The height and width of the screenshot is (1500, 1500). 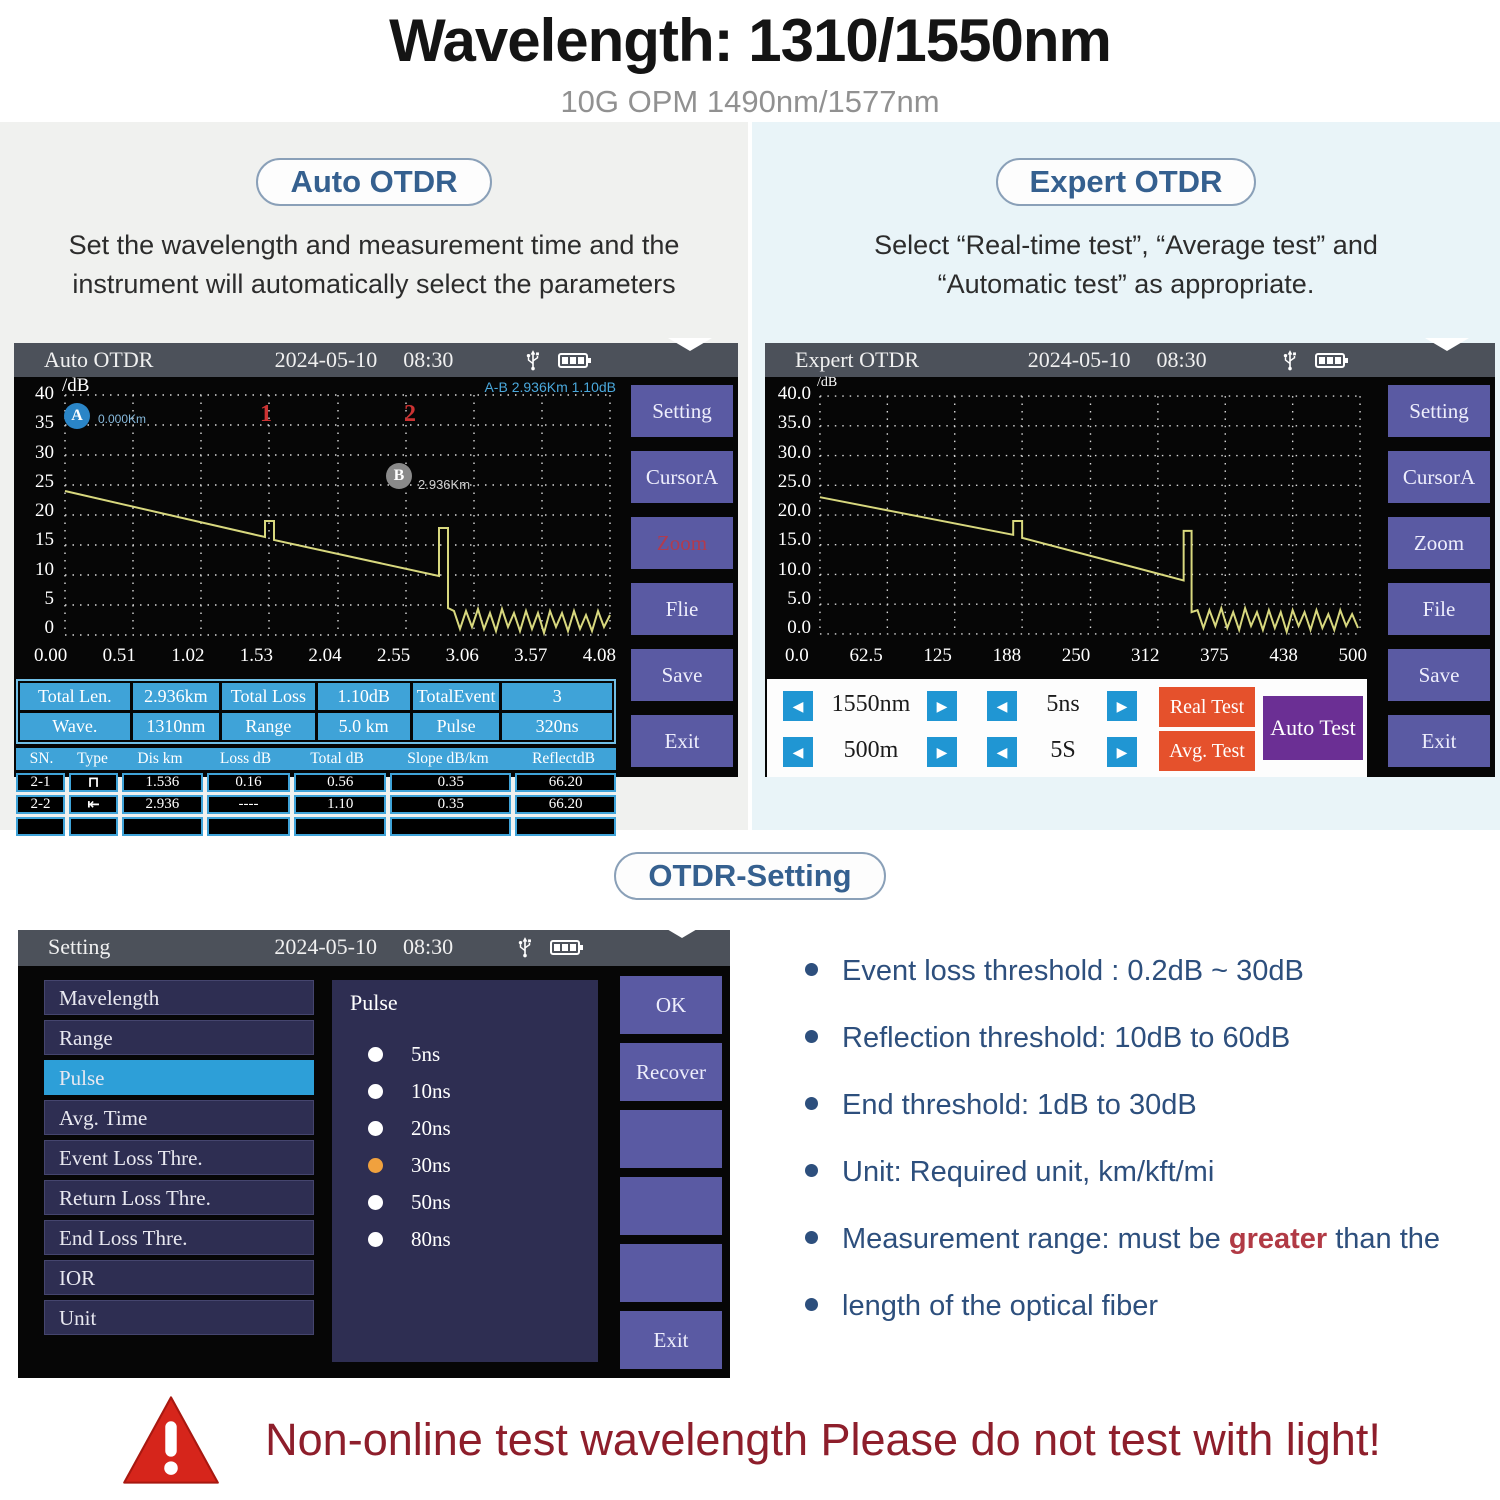 I want to click on summary-cell: 1310nm, so click(x=176, y=726).